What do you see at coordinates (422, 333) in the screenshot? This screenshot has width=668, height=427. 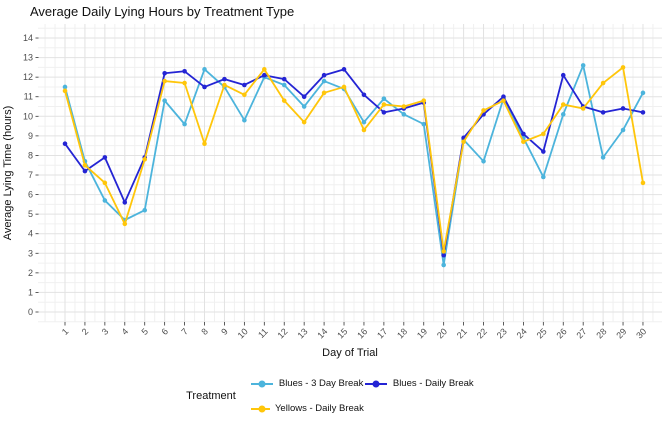 I see `svg-text: 19` at bounding box center [422, 333].